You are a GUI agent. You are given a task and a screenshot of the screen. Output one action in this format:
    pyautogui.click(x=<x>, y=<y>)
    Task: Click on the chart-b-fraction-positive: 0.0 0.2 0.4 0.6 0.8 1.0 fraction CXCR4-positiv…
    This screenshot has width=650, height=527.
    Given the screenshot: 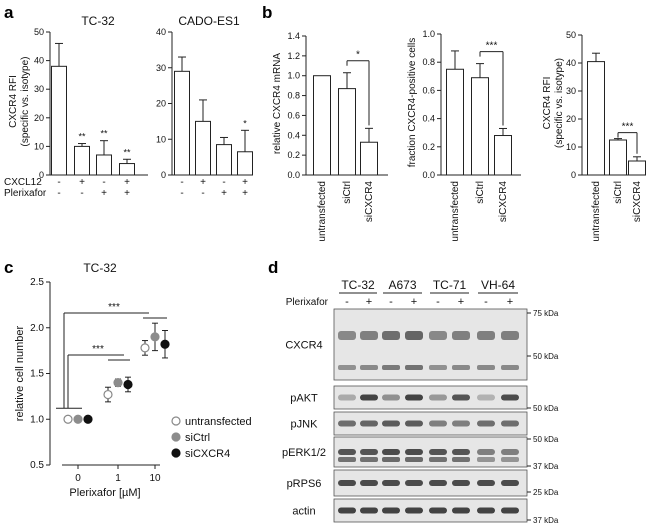 What is the action you would take?
    pyautogui.click(x=464, y=135)
    